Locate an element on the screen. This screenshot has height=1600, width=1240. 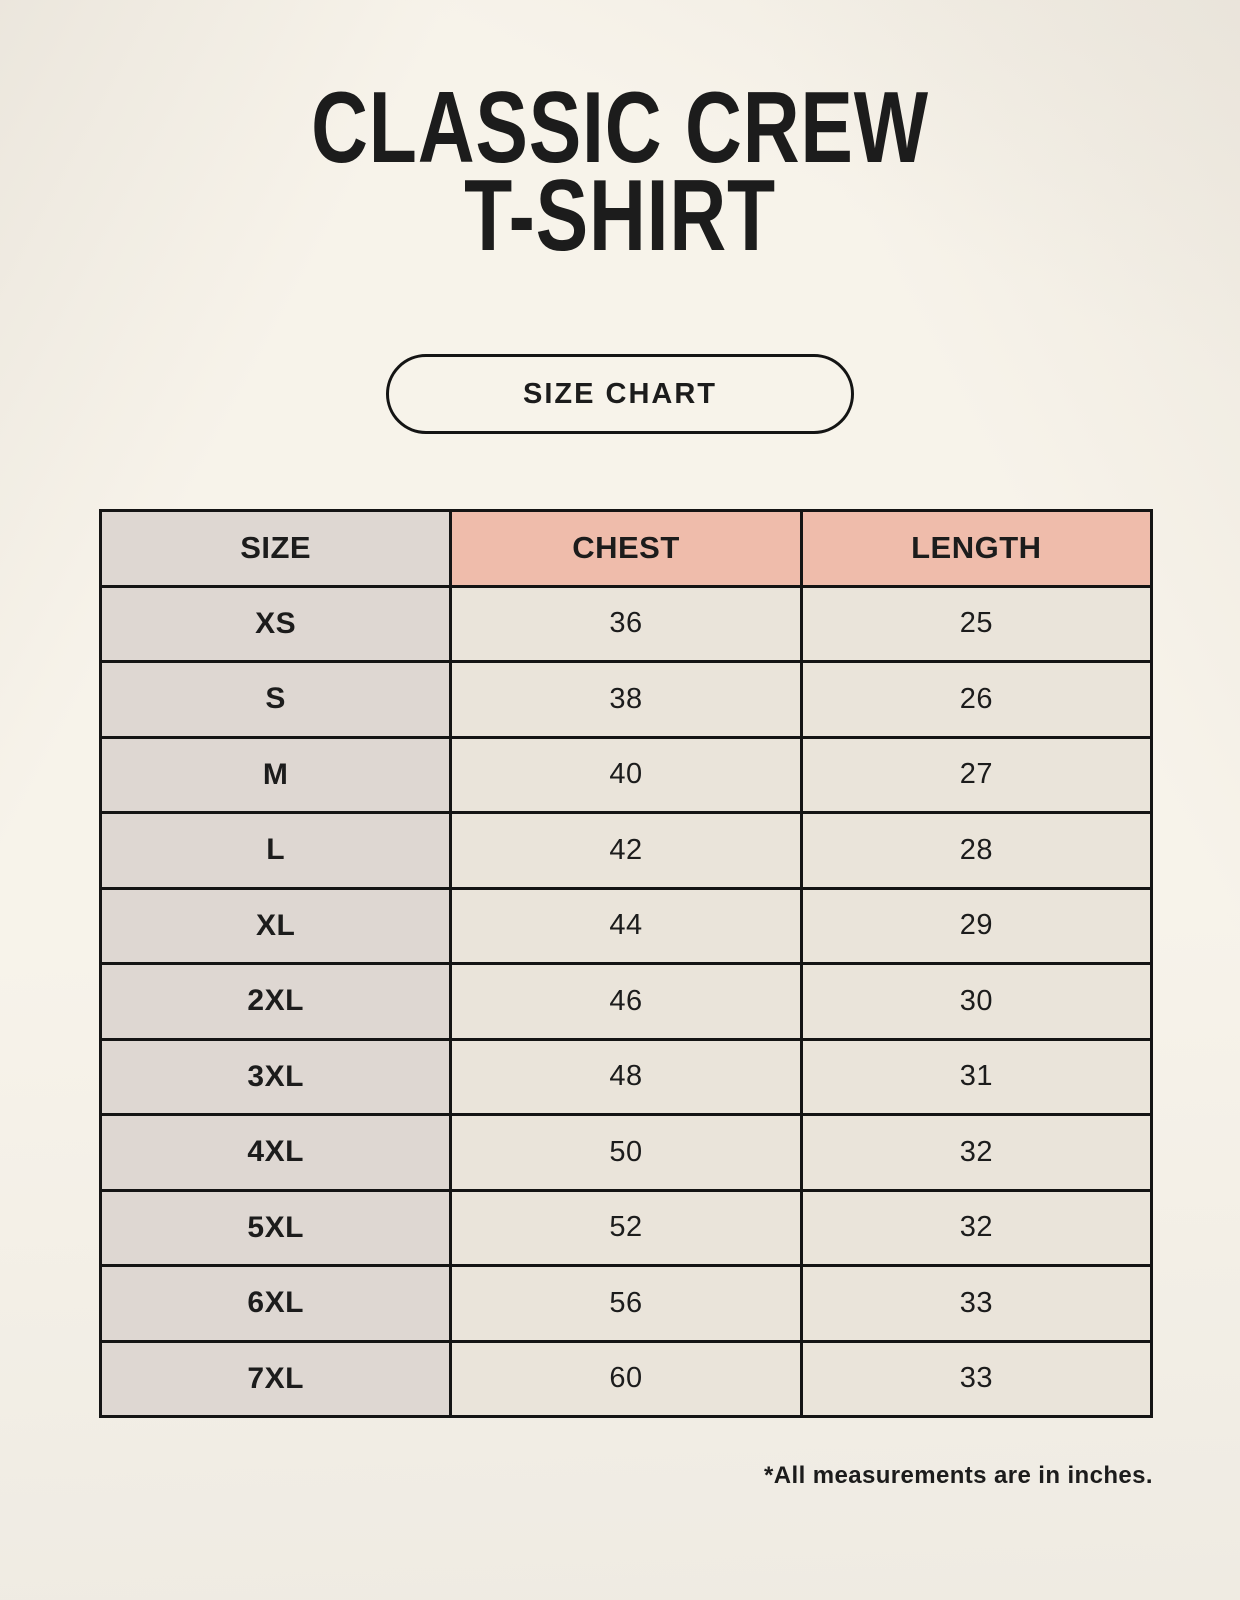
size-chart-button-label: SIZE CHART is located at coordinates (620, 393).